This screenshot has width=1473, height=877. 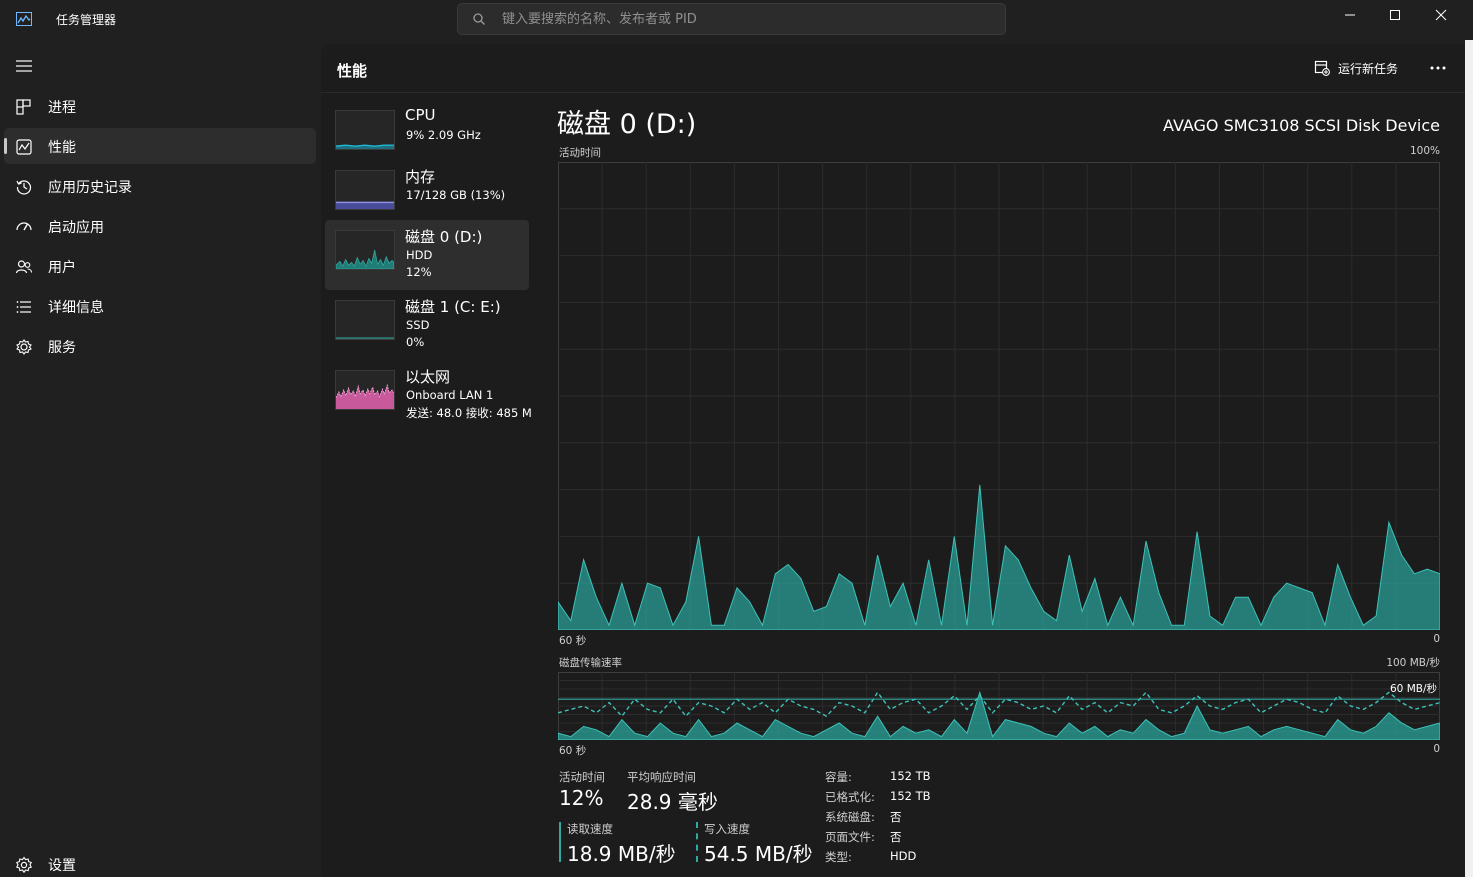 I want to click on info-label: 容量:, so click(x=838, y=777).